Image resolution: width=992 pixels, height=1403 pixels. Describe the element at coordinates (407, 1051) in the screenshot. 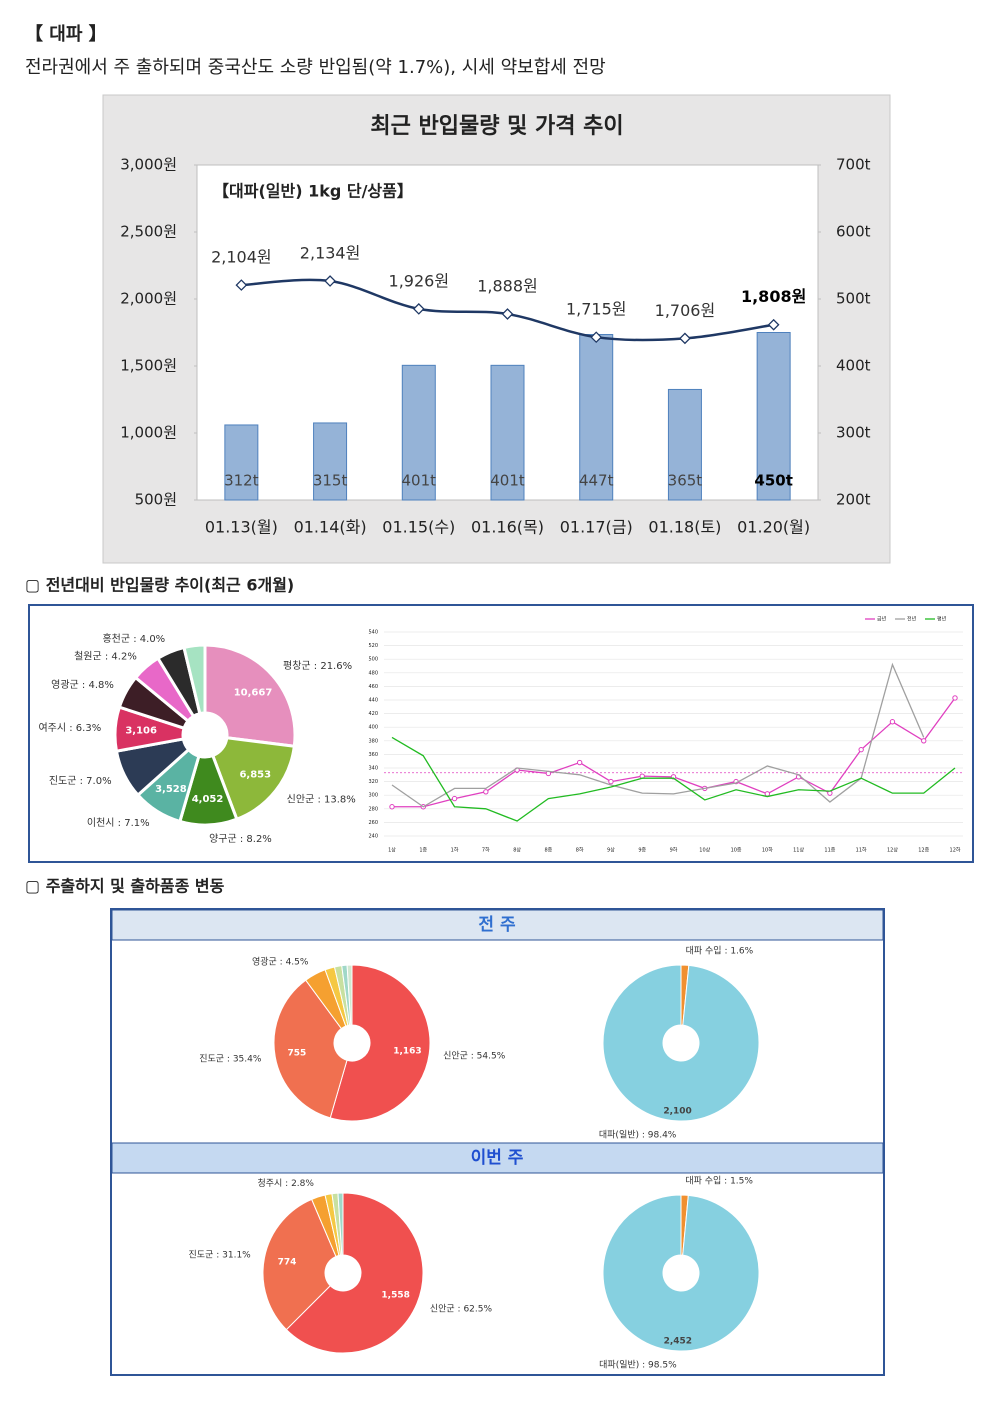

I see `amount-label: 1,163` at that location.